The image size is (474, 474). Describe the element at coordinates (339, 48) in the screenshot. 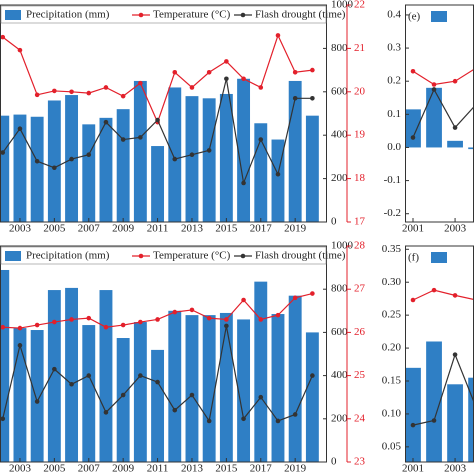

I see `y2-tick-label: 800` at that location.